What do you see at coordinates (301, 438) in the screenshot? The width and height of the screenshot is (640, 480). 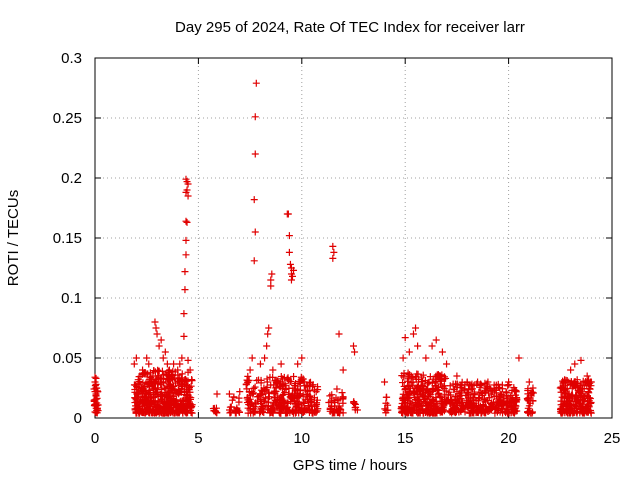 I see `x-tick-label: 10` at bounding box center [301, 438].